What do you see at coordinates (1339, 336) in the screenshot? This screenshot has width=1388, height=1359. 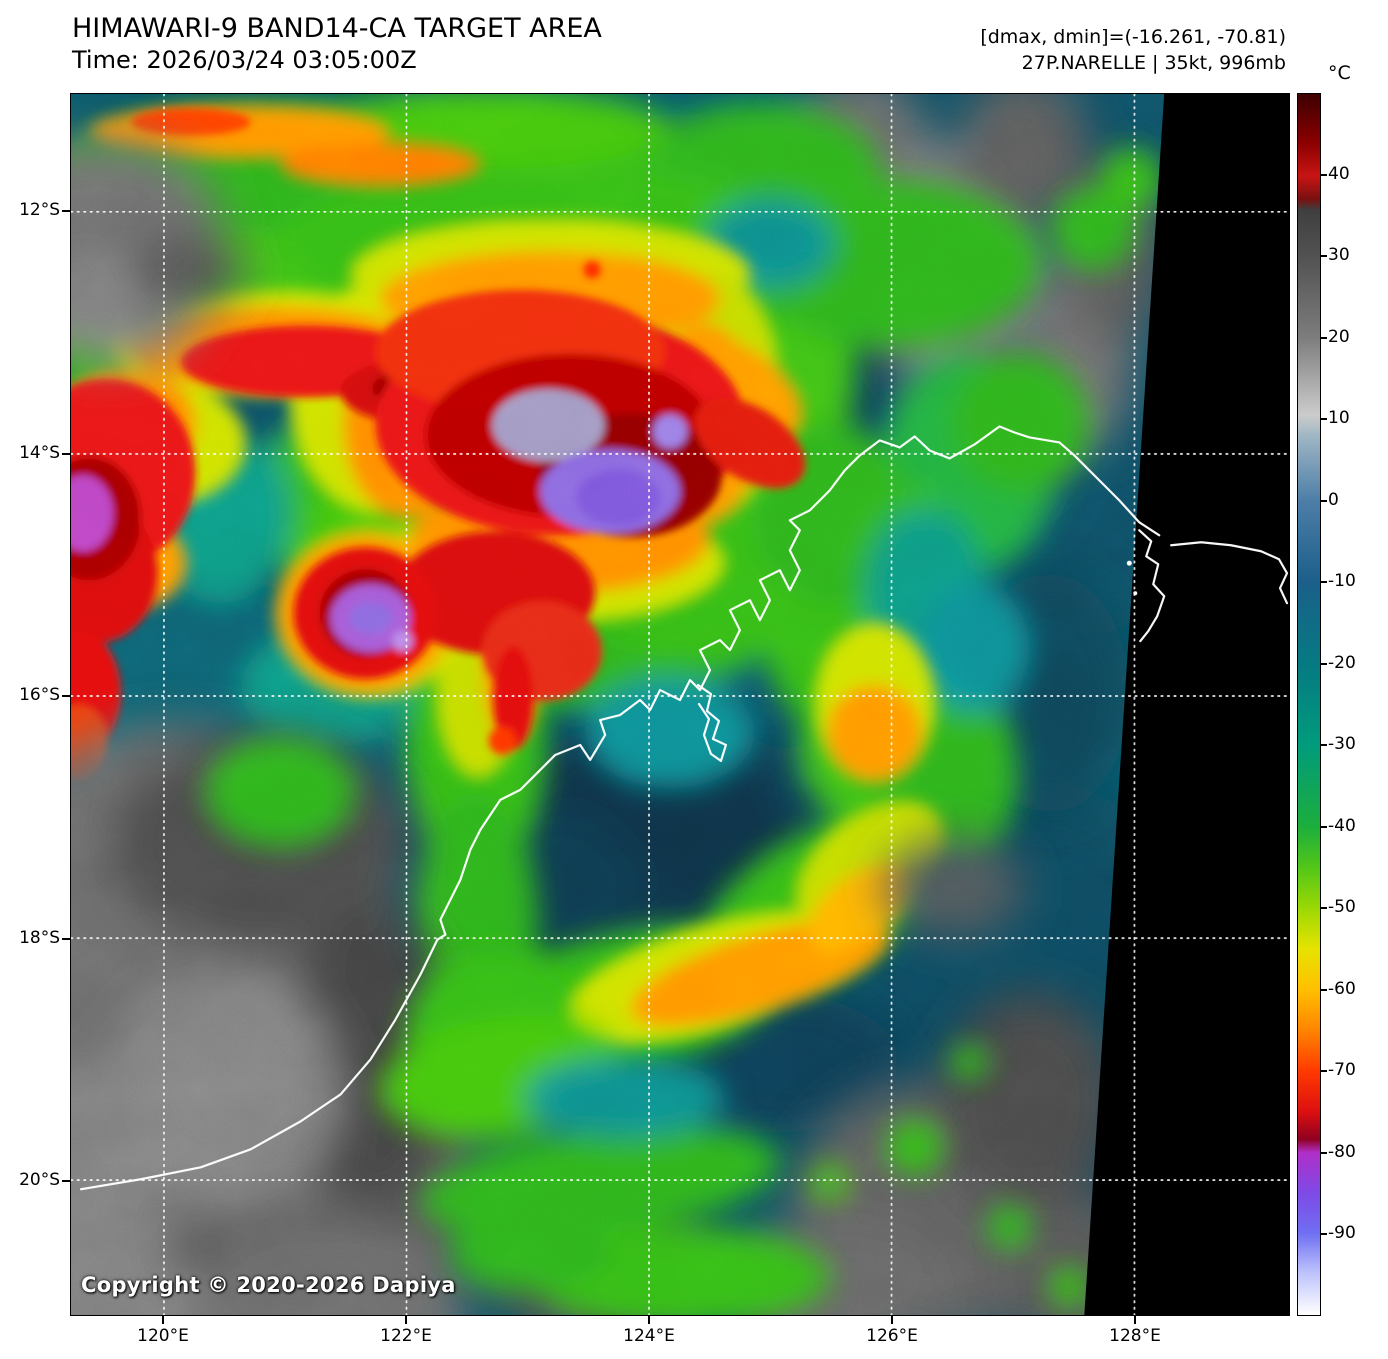 I see `colorbar-tick-label: 20` at bounding box center [1339, 336].